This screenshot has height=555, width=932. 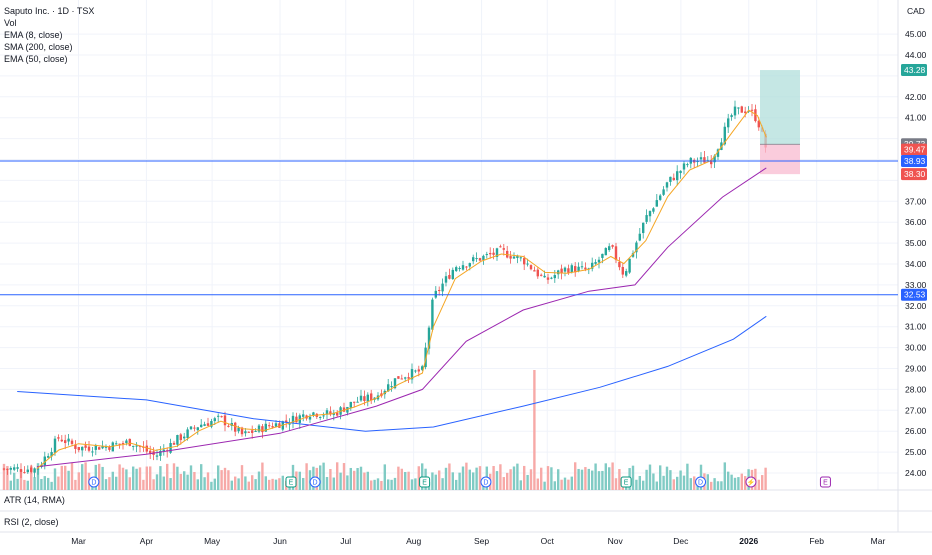 What do you see at coordinates (36, 59) in the screenshot?
I see `legend-ema50: EMA (50, close)` at bounding box center [36, 59].